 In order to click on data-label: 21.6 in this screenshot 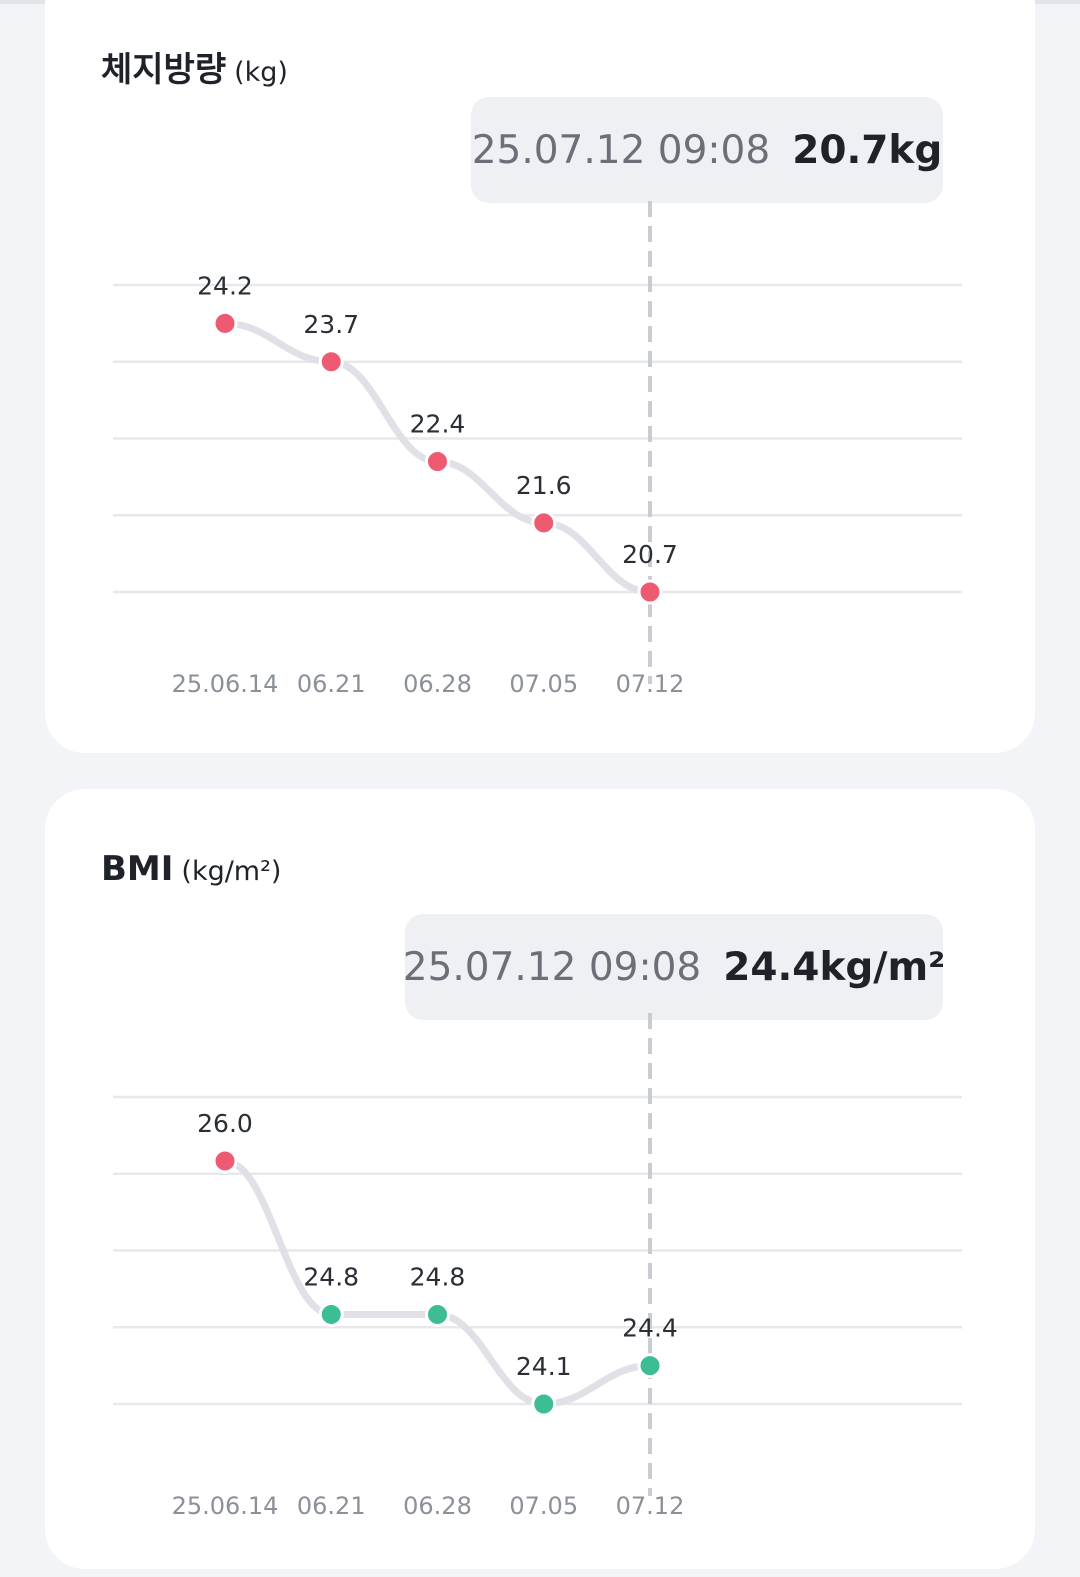, I will do `click(544, 485)`.